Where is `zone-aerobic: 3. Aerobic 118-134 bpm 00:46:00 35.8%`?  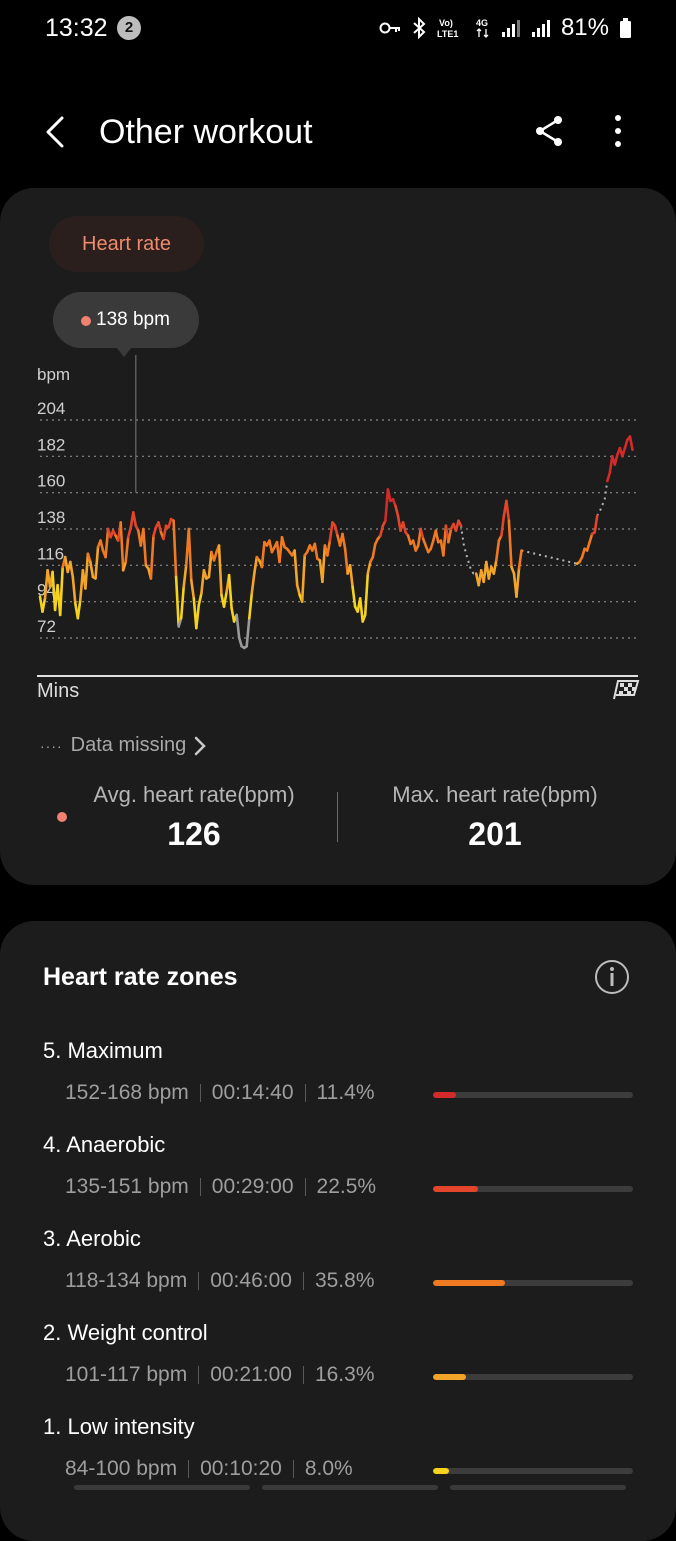 zone-aerobic: 3. Aerobic 118-134 bpm 00:46:00 35.8% is located at coordinates (338, 1273).